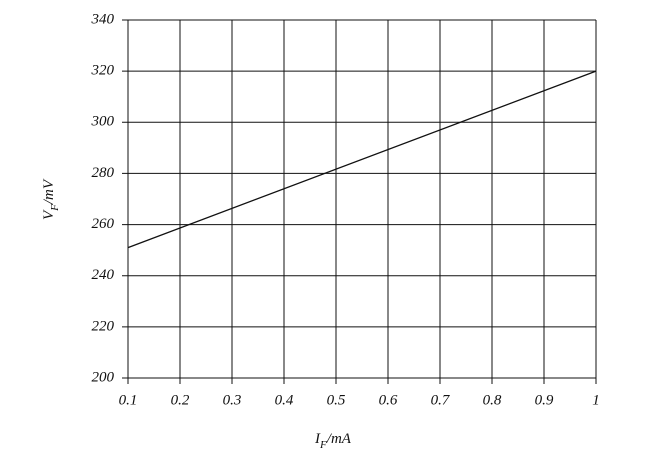  Describe the element at coordinates (103, 122) in the screenshot. I see `y-tick-label: 300` at that location.